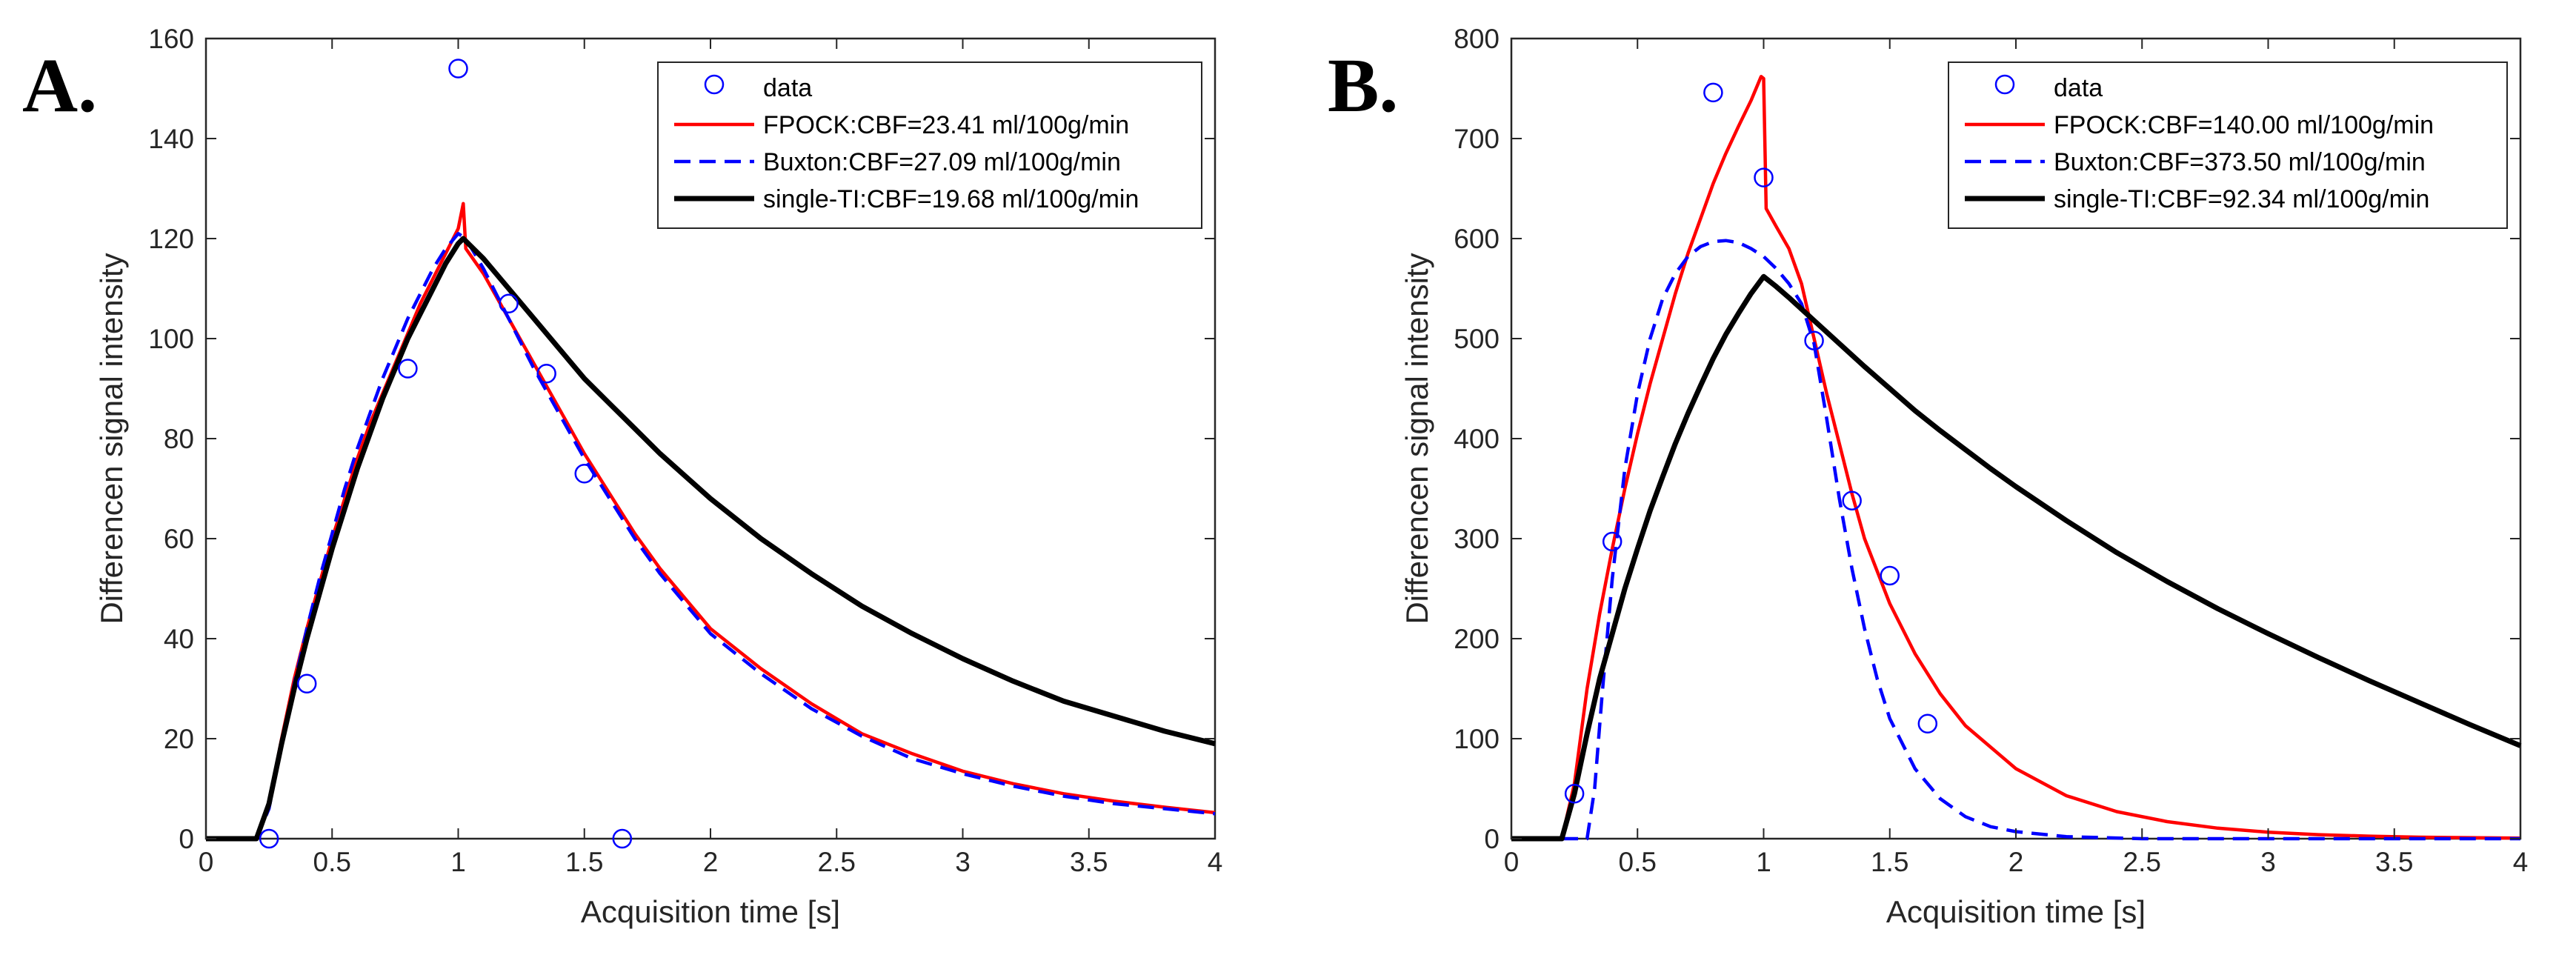  What do you see at coordinates (1363, 85) in the screenshot?
I see `panel-b-label: B.` at bounding box center [1363, 85].